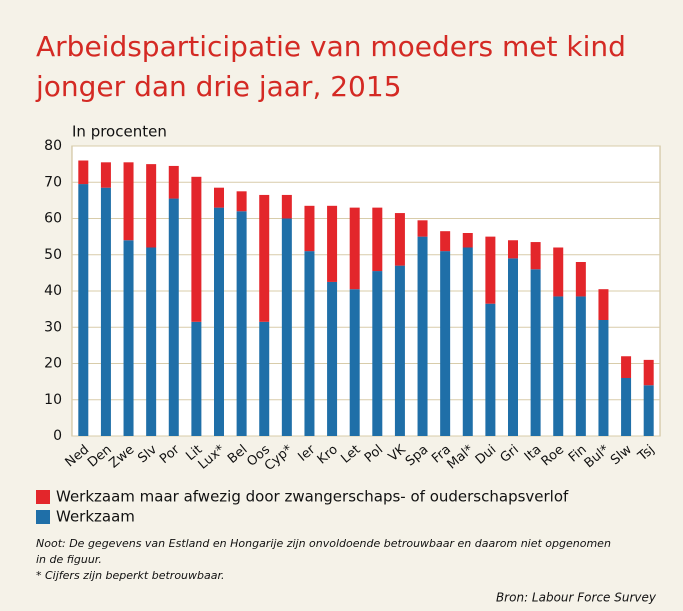 This screenshot has height=611, width=683. Describe the element at coordinates (331, 46) in the screenshot. I see `chart-title: Arbeidsparticipatie van moeders met kind` at that location.